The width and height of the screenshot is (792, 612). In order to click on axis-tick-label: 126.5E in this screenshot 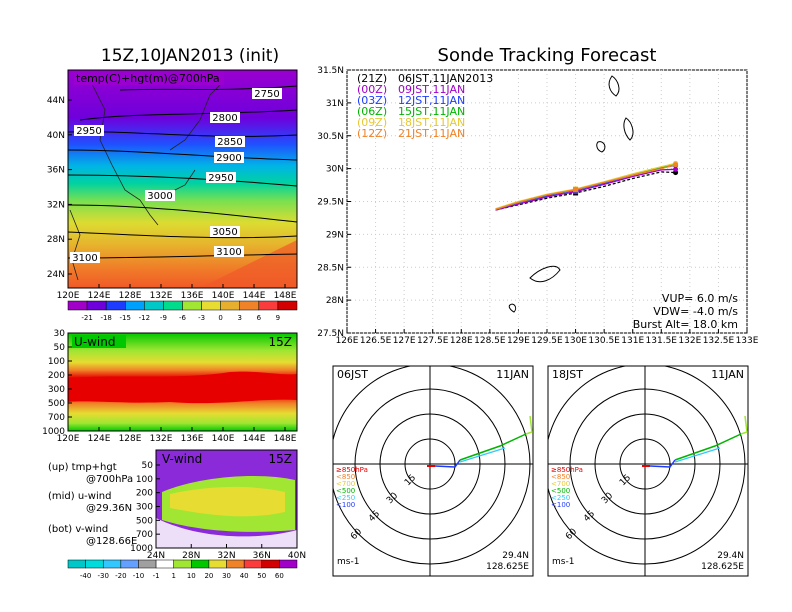, I will do `click(376, 341)`.